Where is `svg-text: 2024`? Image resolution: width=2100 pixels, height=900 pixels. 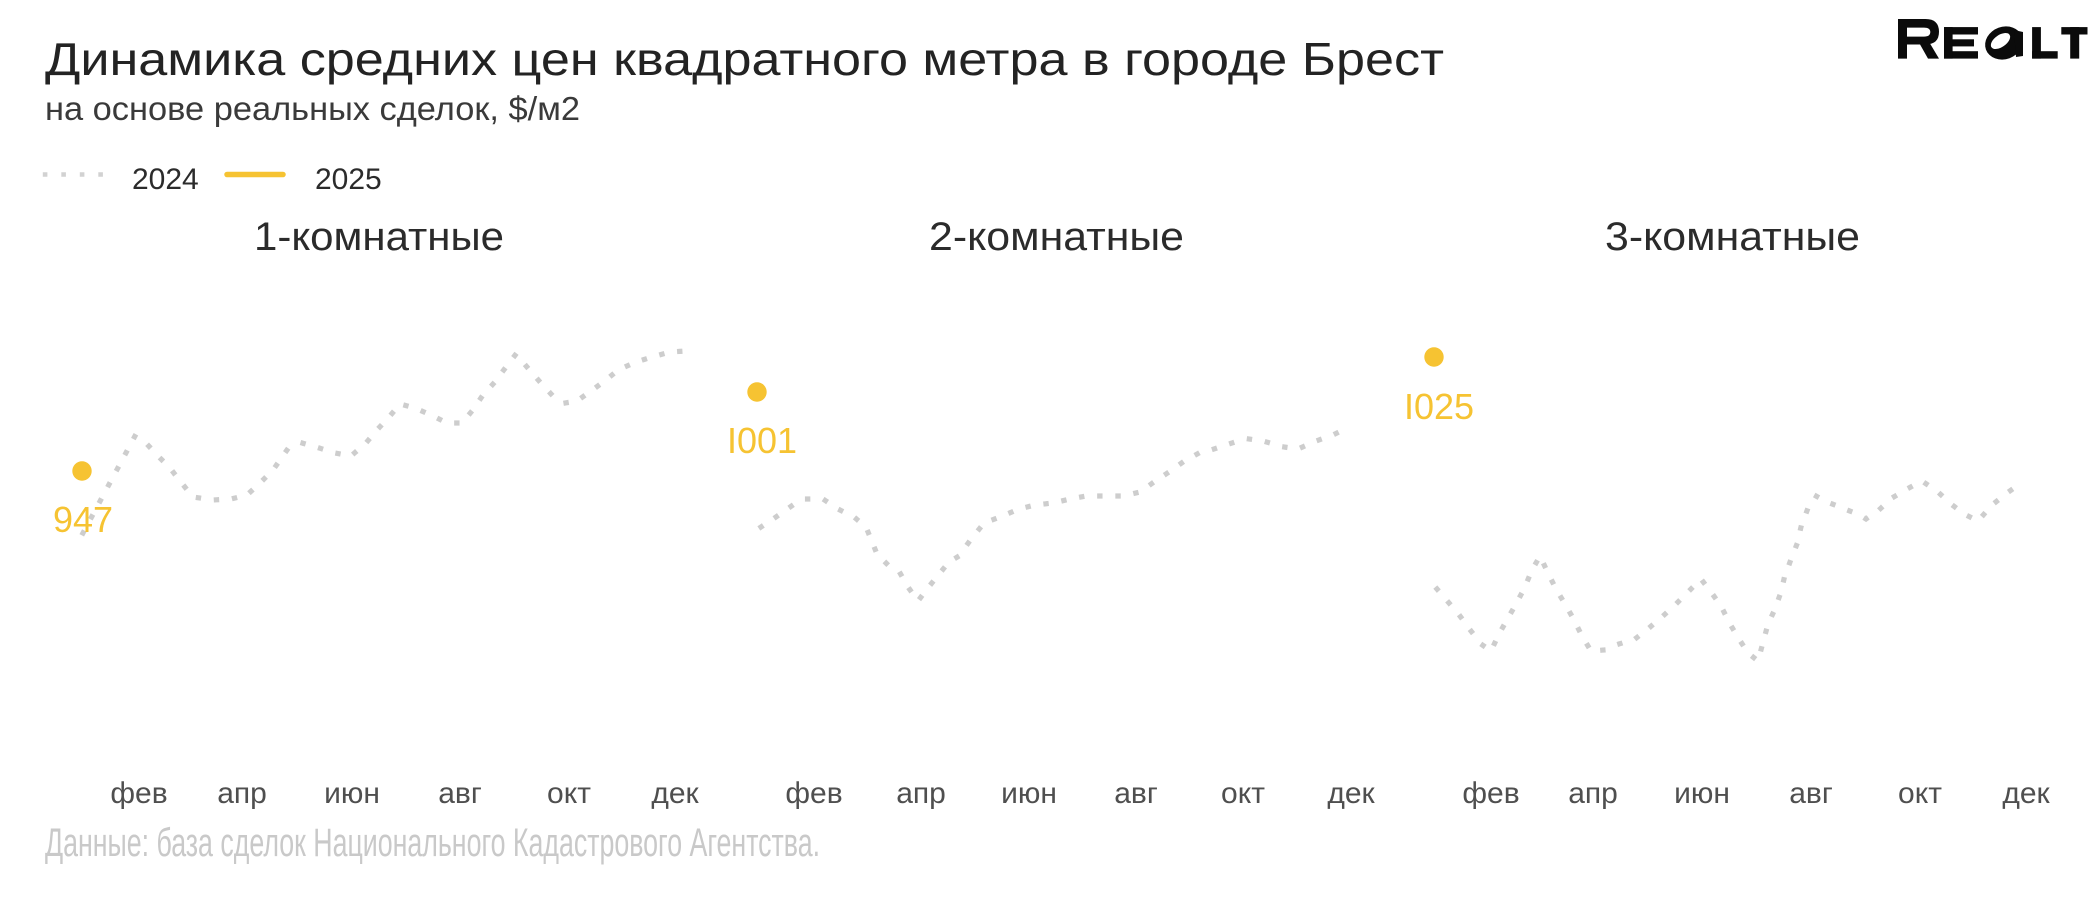
svg-text: 2024 is located at coordinates (165, 179).